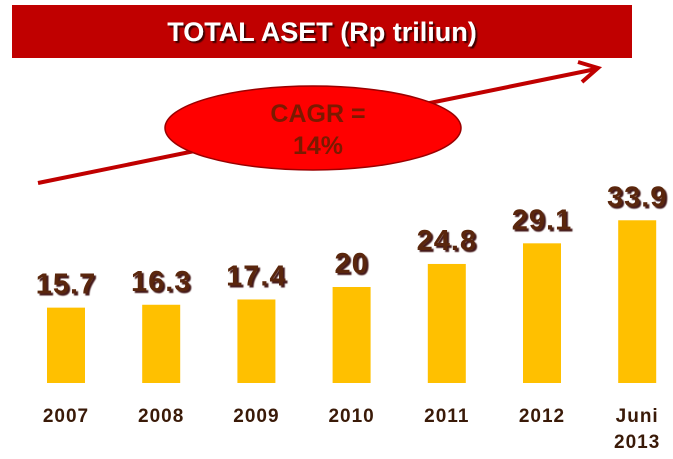  I want to click on chart-title: TOTAL ASET (Rp triliun), so click(321, 32).